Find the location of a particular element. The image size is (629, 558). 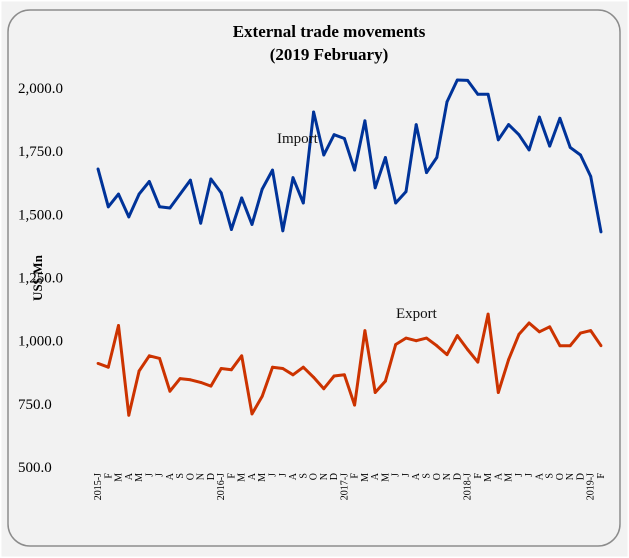

y-tick-label: 1,250.0 is located at coordinates (40, 279).